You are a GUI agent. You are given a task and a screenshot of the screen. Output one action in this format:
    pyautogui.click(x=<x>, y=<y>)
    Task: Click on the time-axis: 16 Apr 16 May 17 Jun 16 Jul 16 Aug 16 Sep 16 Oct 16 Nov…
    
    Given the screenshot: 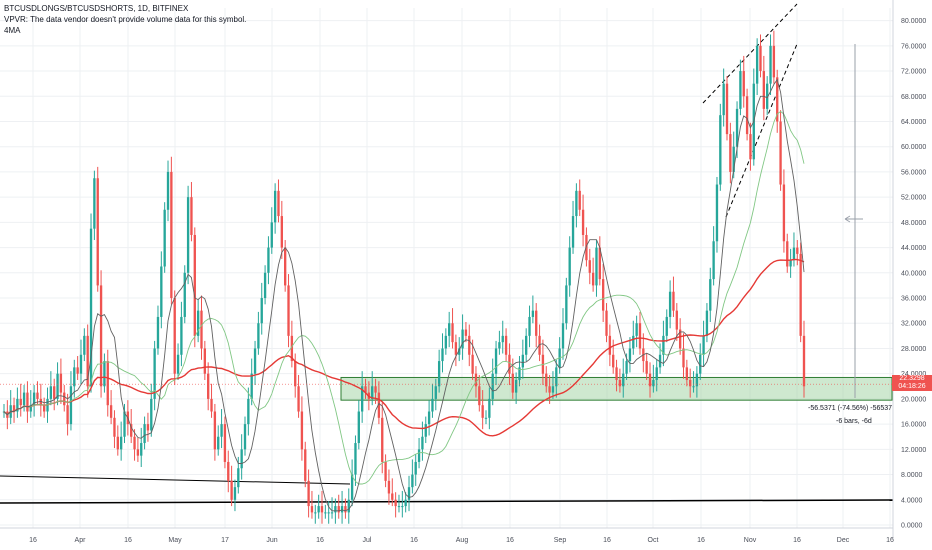 What is the action you would take?
    pyautogui.click(x=447, y=535)
    